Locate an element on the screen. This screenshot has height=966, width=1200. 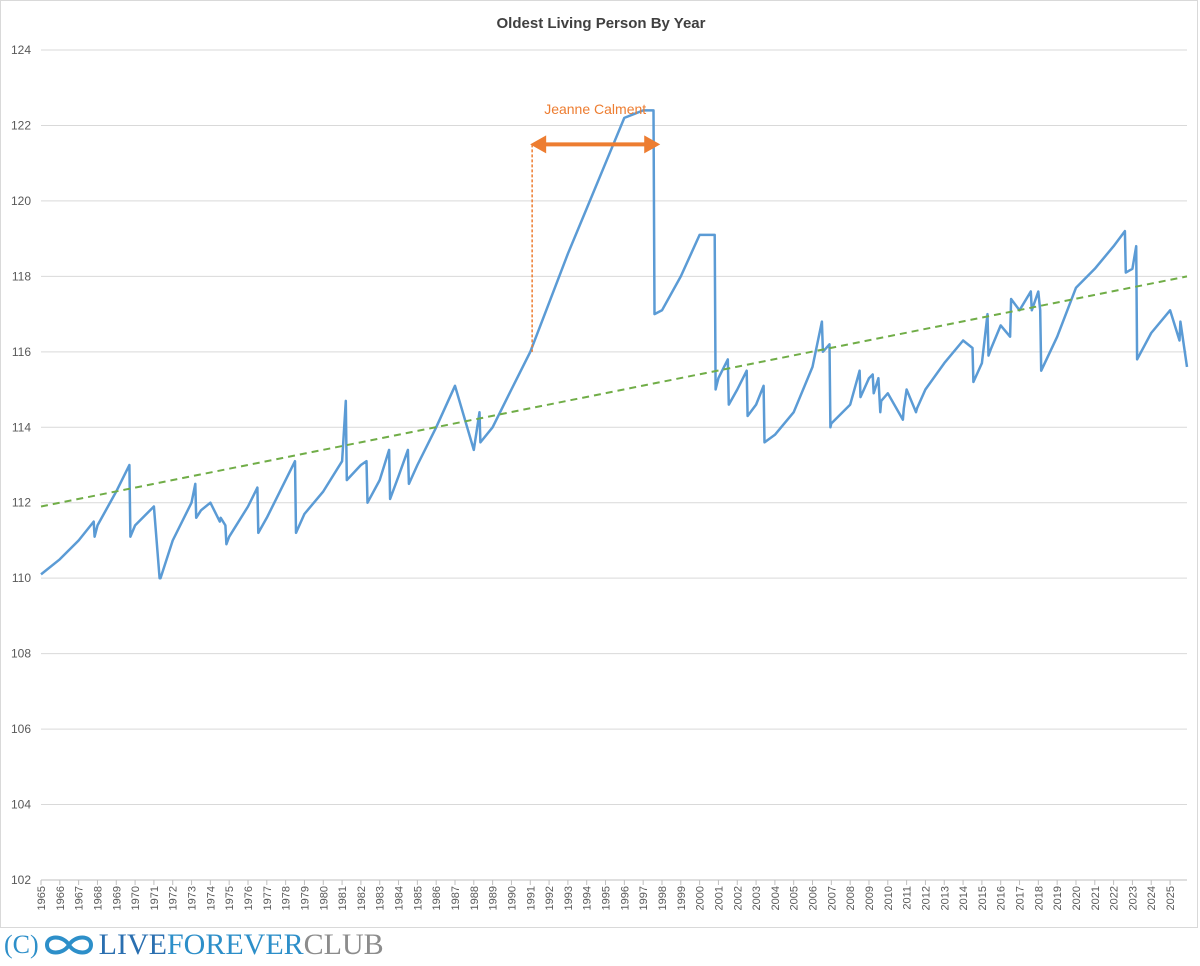
x-tick-label: 1986 is located at coordinates (437, 898).